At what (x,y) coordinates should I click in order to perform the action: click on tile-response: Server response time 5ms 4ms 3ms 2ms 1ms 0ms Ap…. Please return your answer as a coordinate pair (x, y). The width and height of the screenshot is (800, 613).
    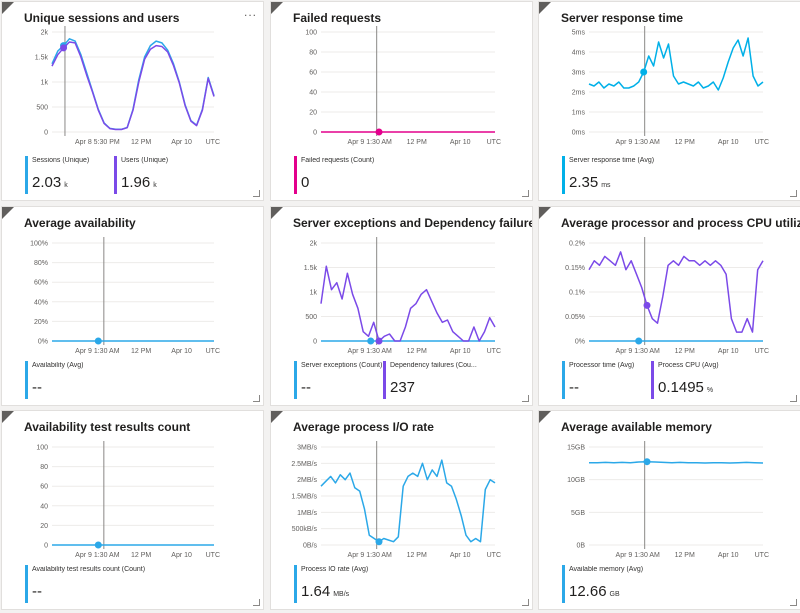
    Looking at the image, I should click on (669, 101).